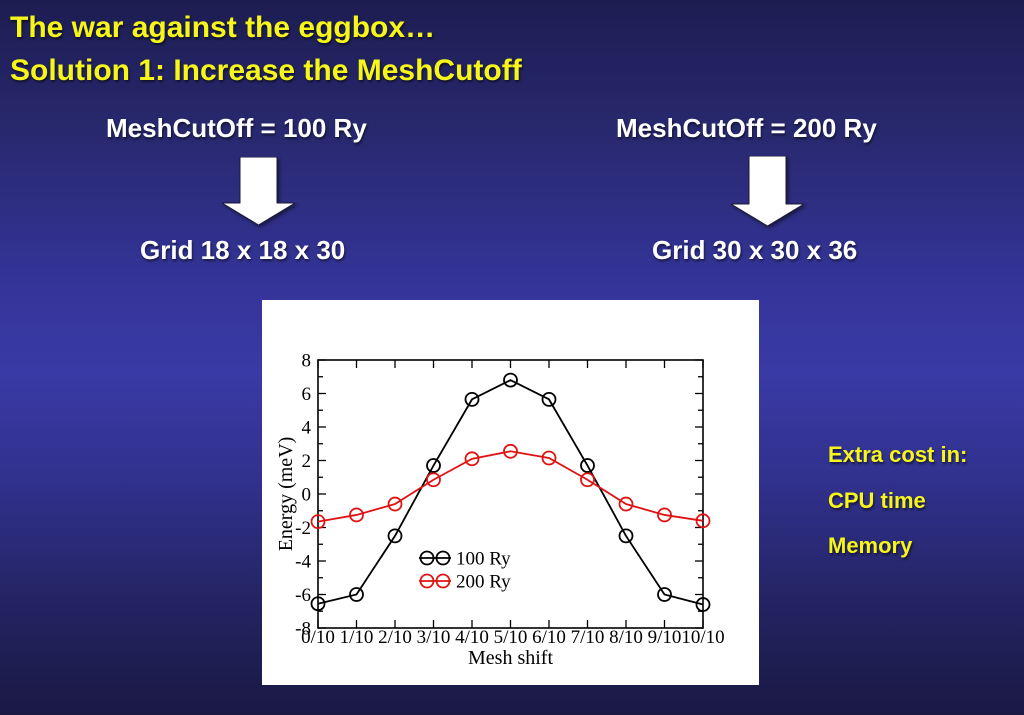 Image resolution: width=1024 pixels, height=715 pixels. Describe the element at coordinates (243, 250) in the screenshot. I see `grid-size-100-label: Grid 18 x 18 x 30` at that location.